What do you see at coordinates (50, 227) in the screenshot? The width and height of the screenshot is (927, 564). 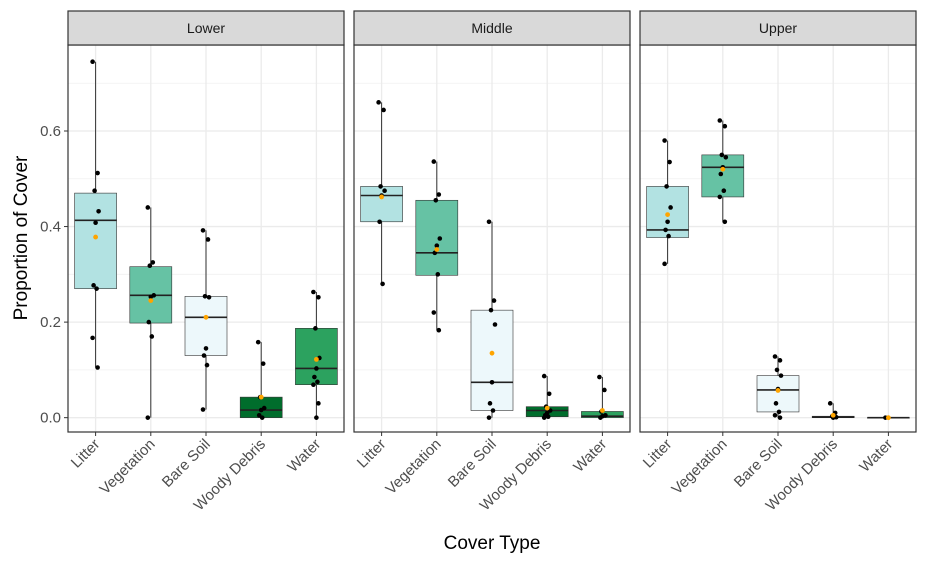 I see `y-tick-label: 0.4` at bounding box center [50, 227].